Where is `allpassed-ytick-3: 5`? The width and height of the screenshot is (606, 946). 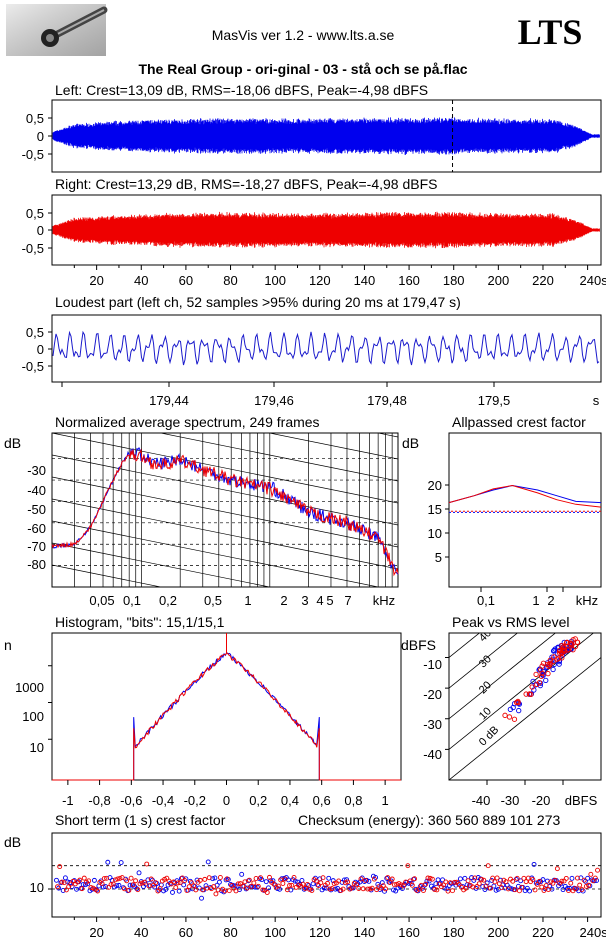 allpassed-ytick-3: 5 is located at coordinates (438, 557).